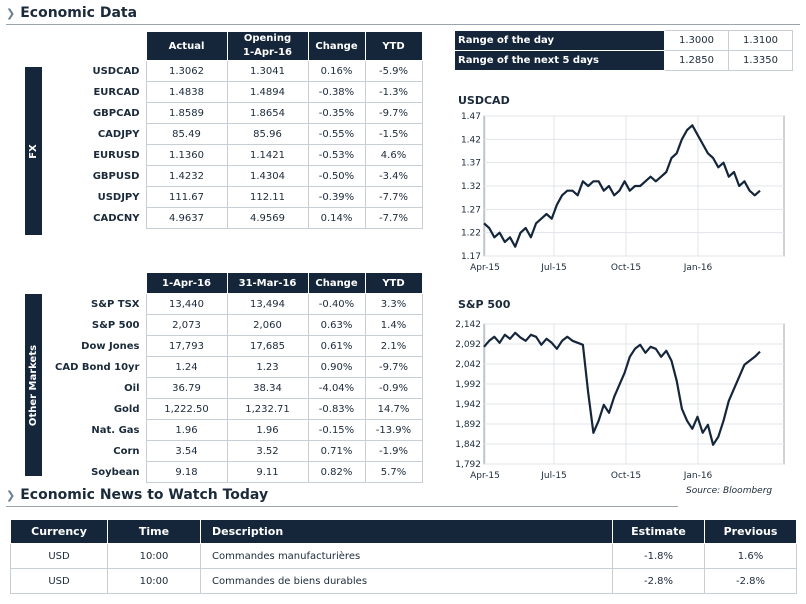  I want to click on market-ytd: 5.7%, so click(393, 472).